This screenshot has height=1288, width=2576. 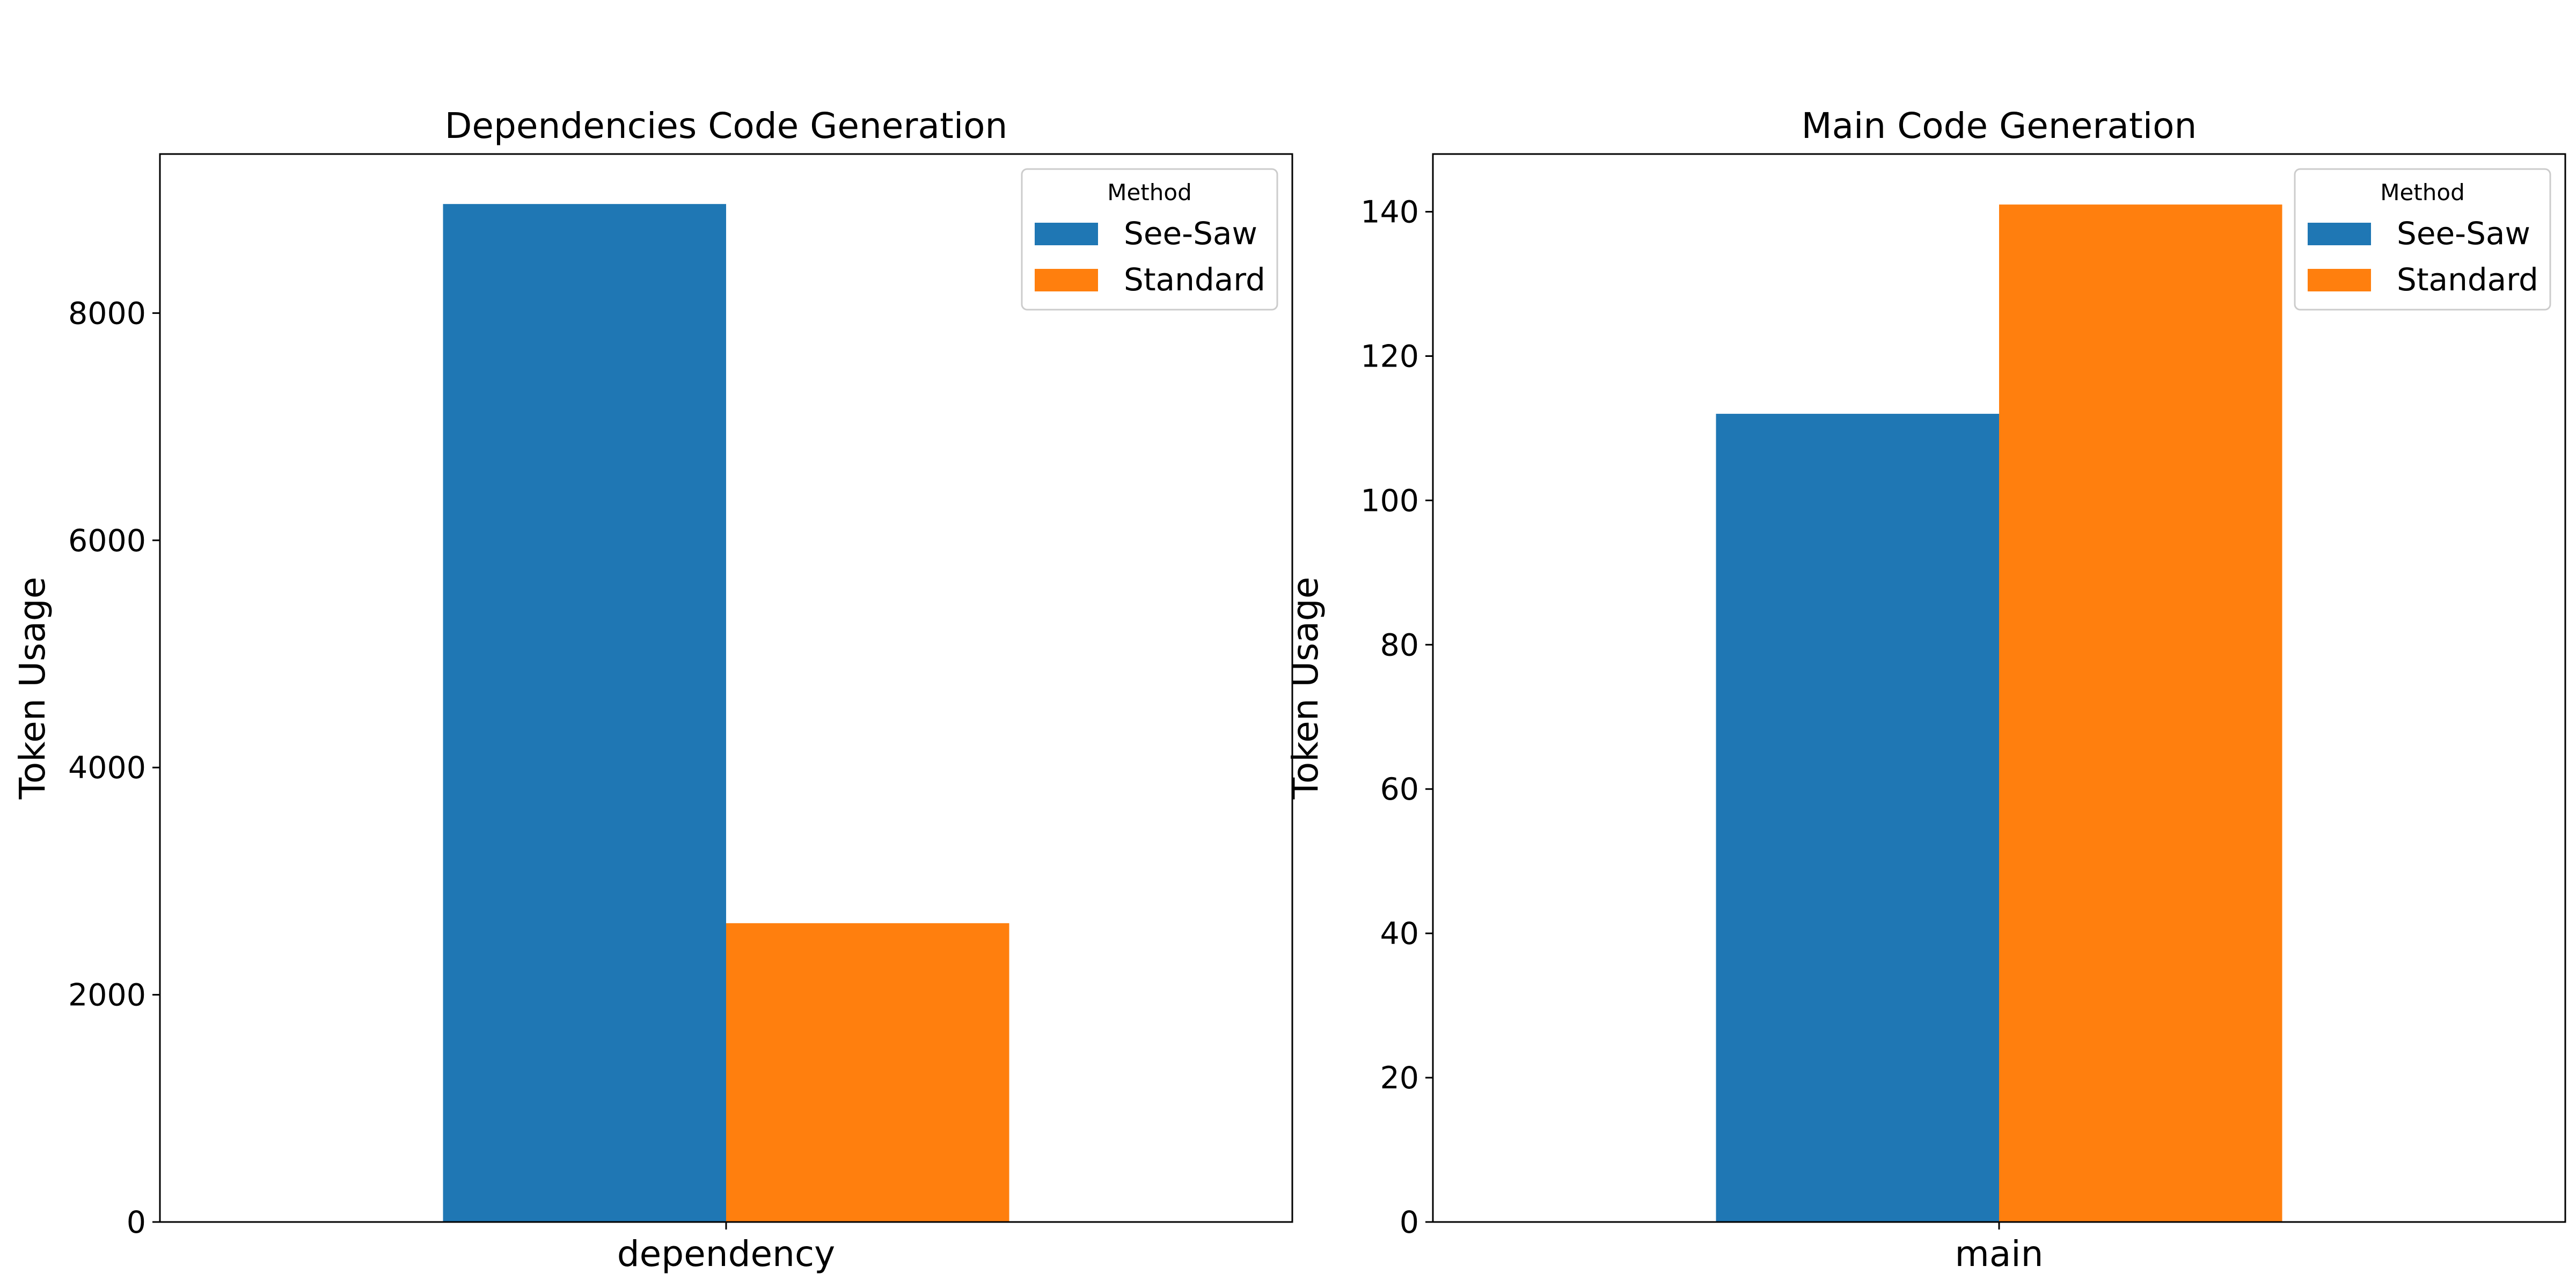 I want to click on bar-standard-main, so click(x=2140, y=713).